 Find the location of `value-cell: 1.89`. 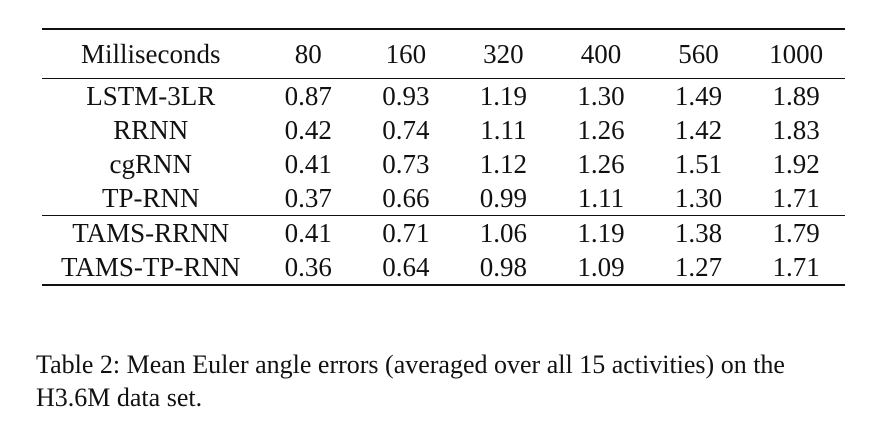

value-cell: 1.89 is located at coordinates (796, 96).